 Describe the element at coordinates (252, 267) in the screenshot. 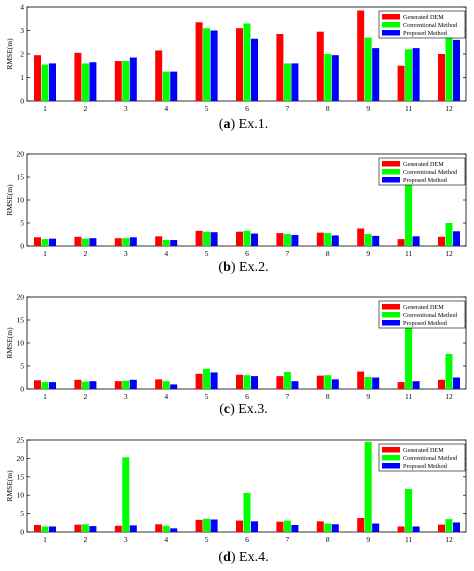

I see `caption-text: Ex.2.` at that location.